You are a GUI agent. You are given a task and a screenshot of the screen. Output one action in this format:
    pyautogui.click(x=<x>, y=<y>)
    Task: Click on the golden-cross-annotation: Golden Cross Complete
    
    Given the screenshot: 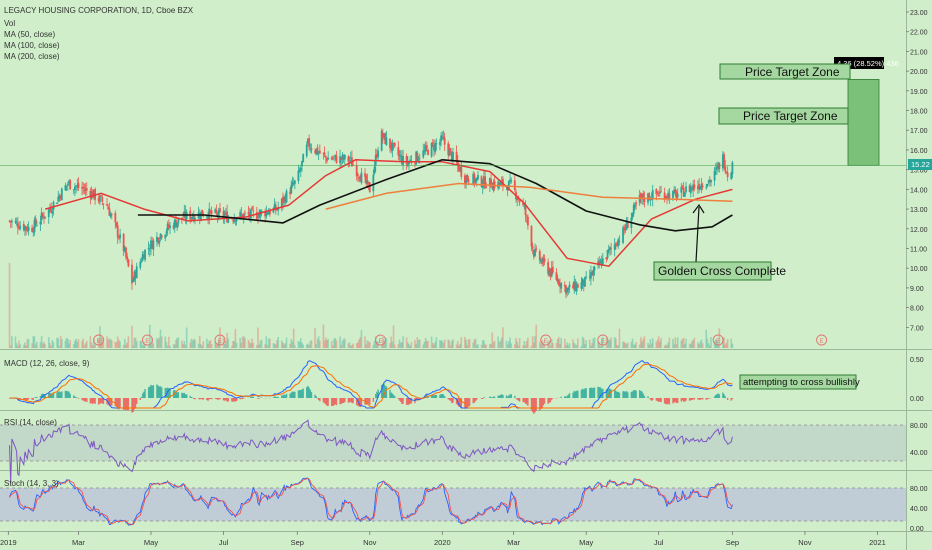 What is the action you would take?
    pyautogui.click(x=719, y=242)
    